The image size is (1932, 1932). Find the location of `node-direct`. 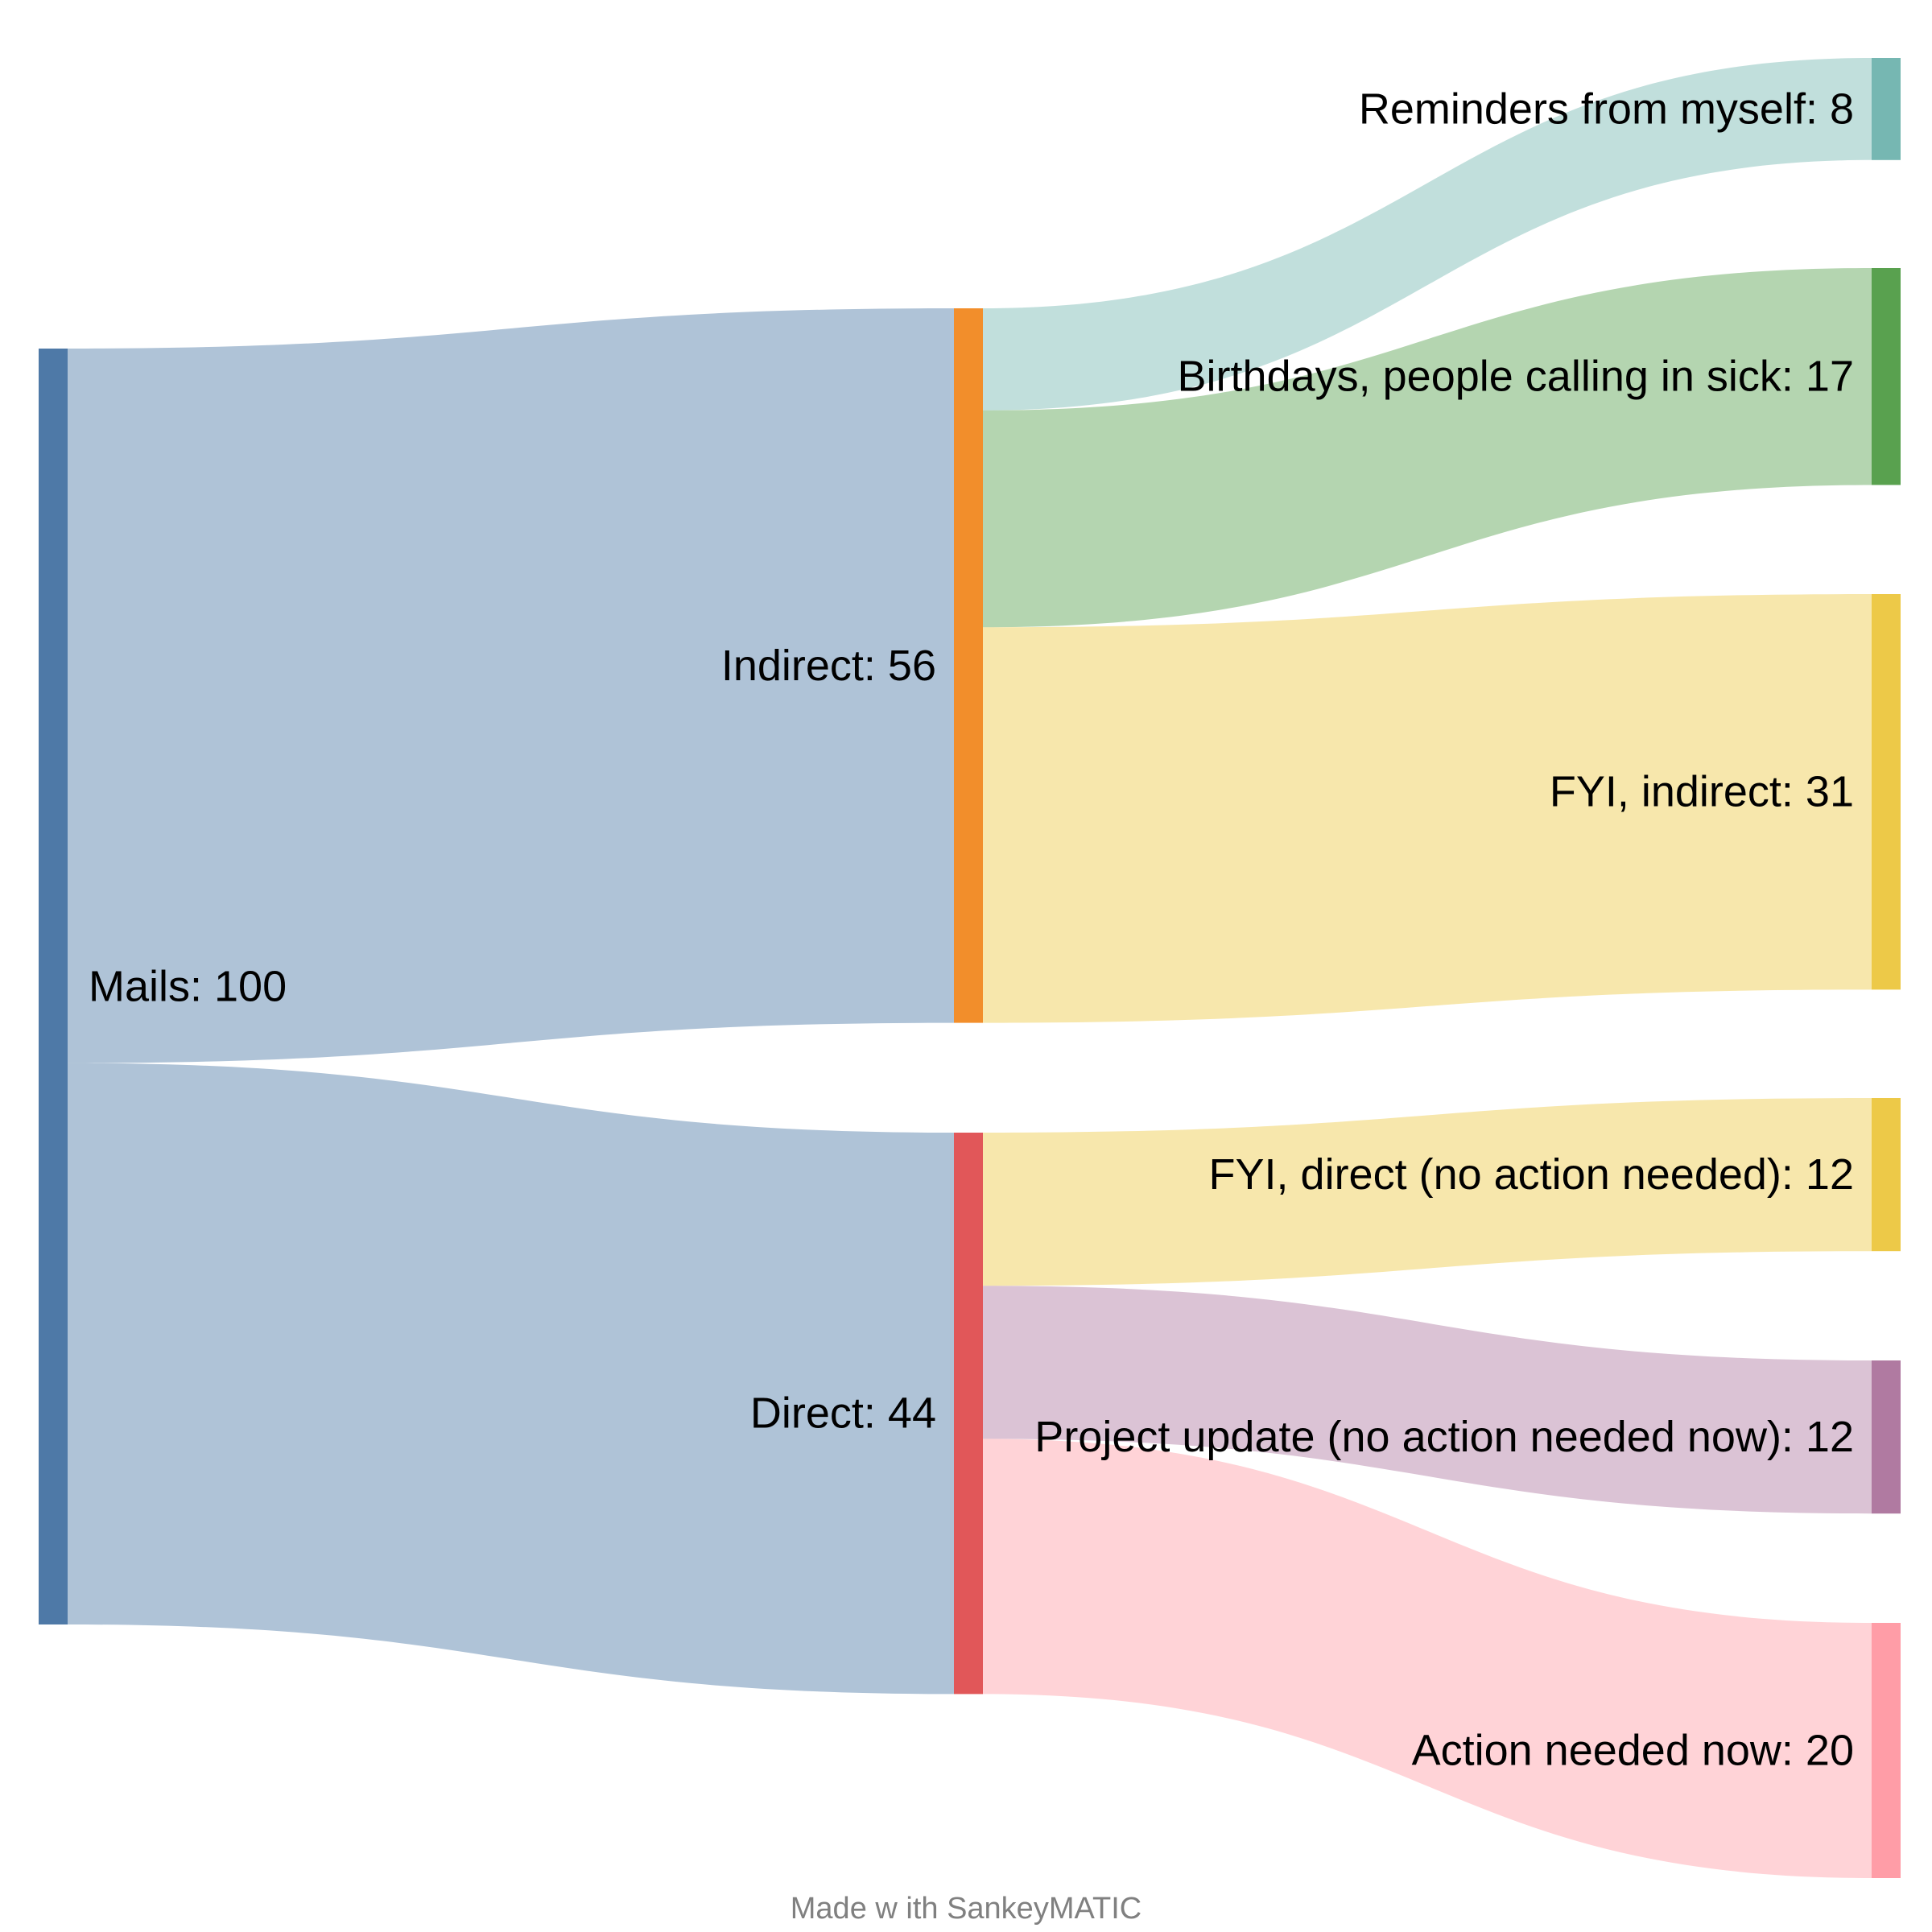

node-direct is located at coordinates (968, 1414).